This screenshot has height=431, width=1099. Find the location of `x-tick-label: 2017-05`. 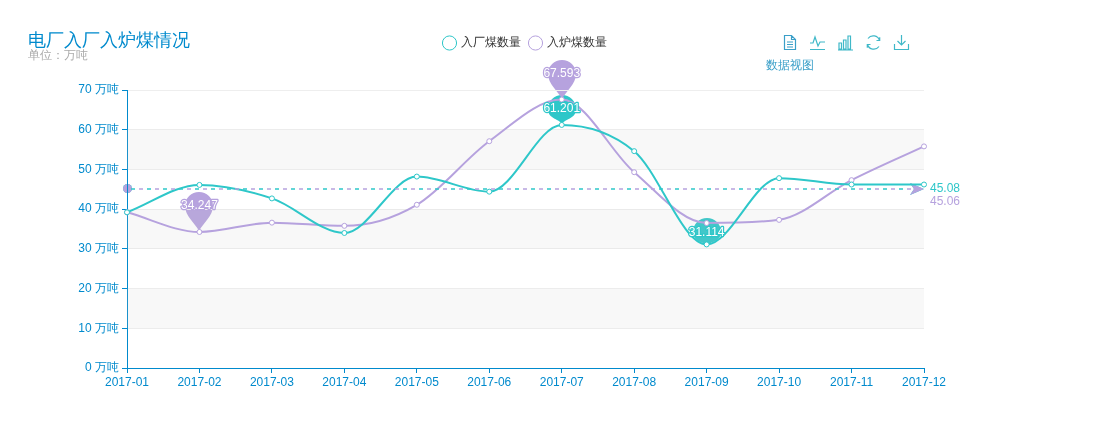

x-tick-label: 2017-05 is located at coordinates (417, 381).